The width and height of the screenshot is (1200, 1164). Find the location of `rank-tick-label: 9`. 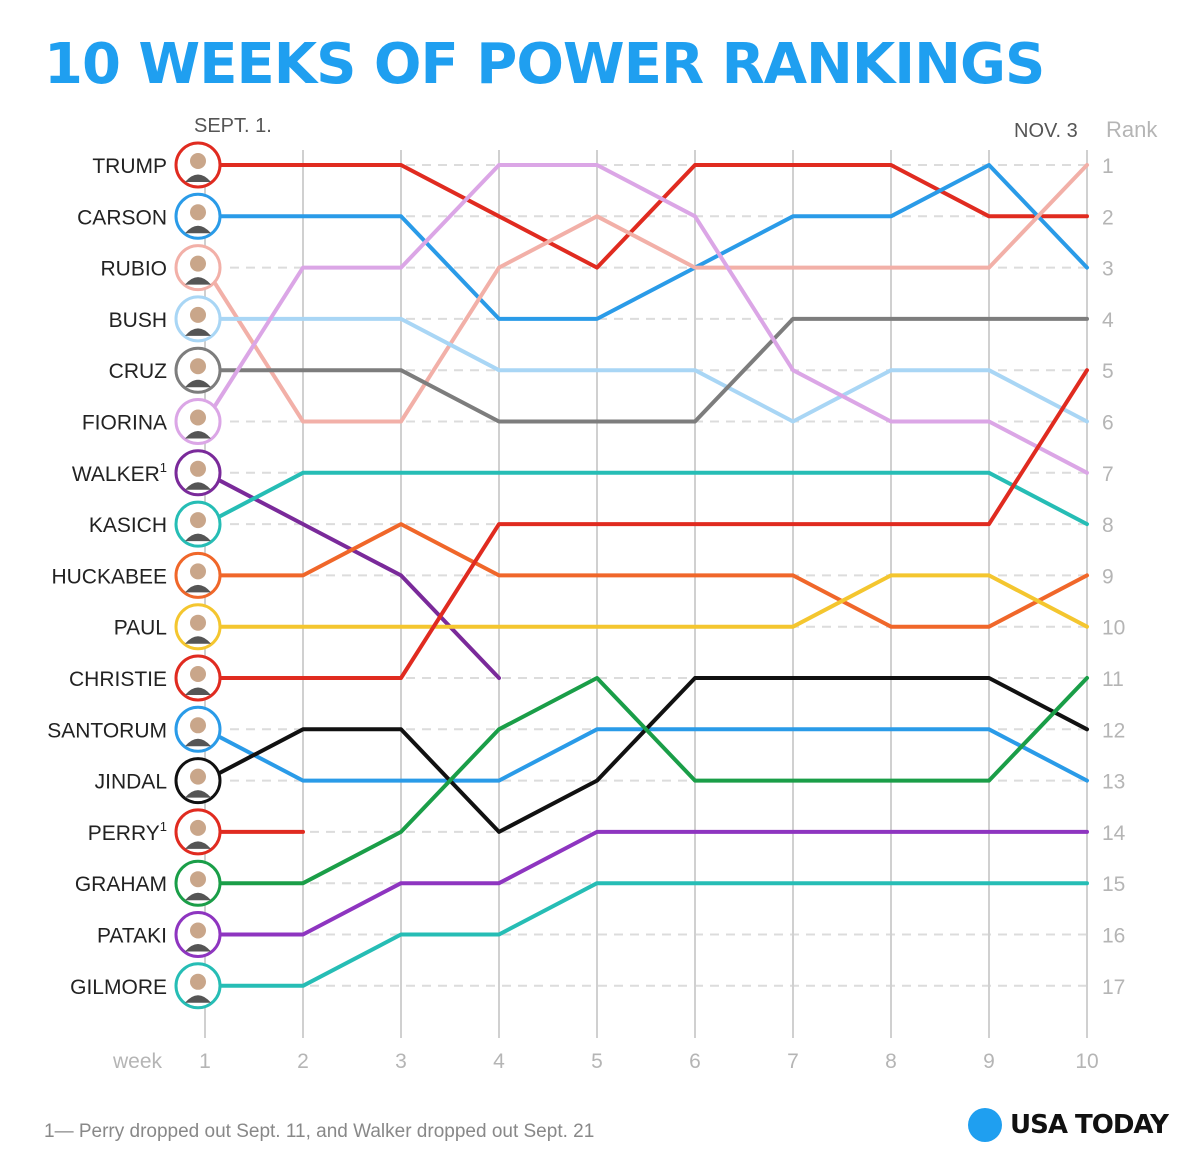

rank-tick-label: 9 is located at coordinates (1108, 576).